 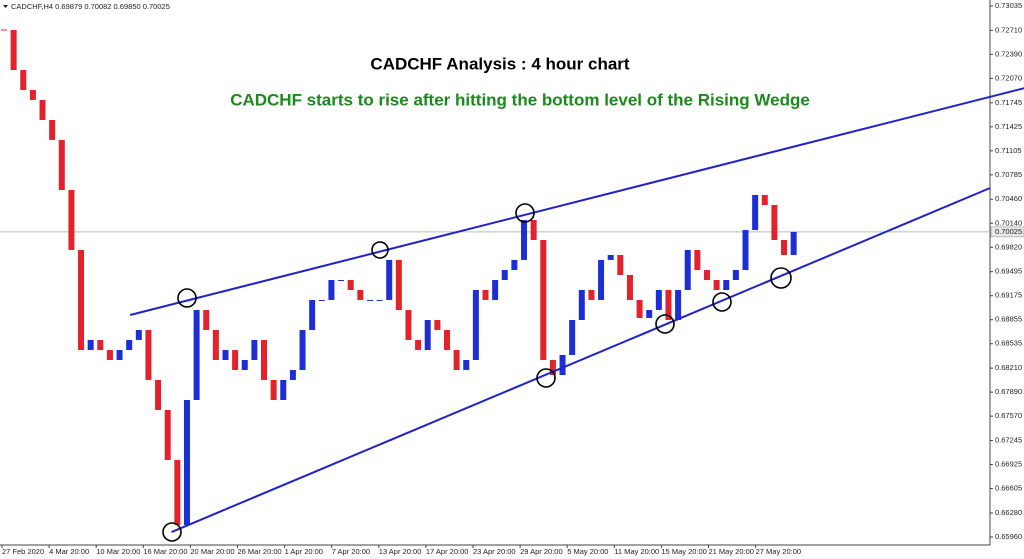 I want to click on y-tick-label: 0.68210, so click(x=1008, y=367).